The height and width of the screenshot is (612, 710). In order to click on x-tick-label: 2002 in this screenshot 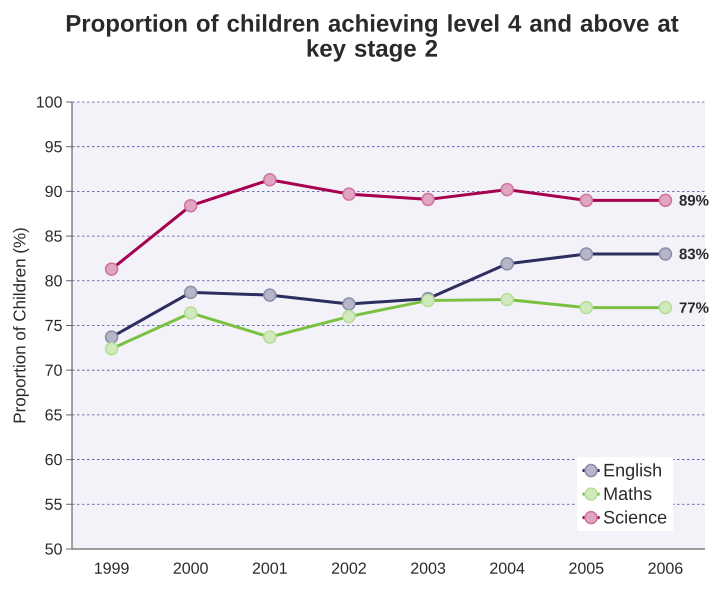, I will do `click(349, 568)`.